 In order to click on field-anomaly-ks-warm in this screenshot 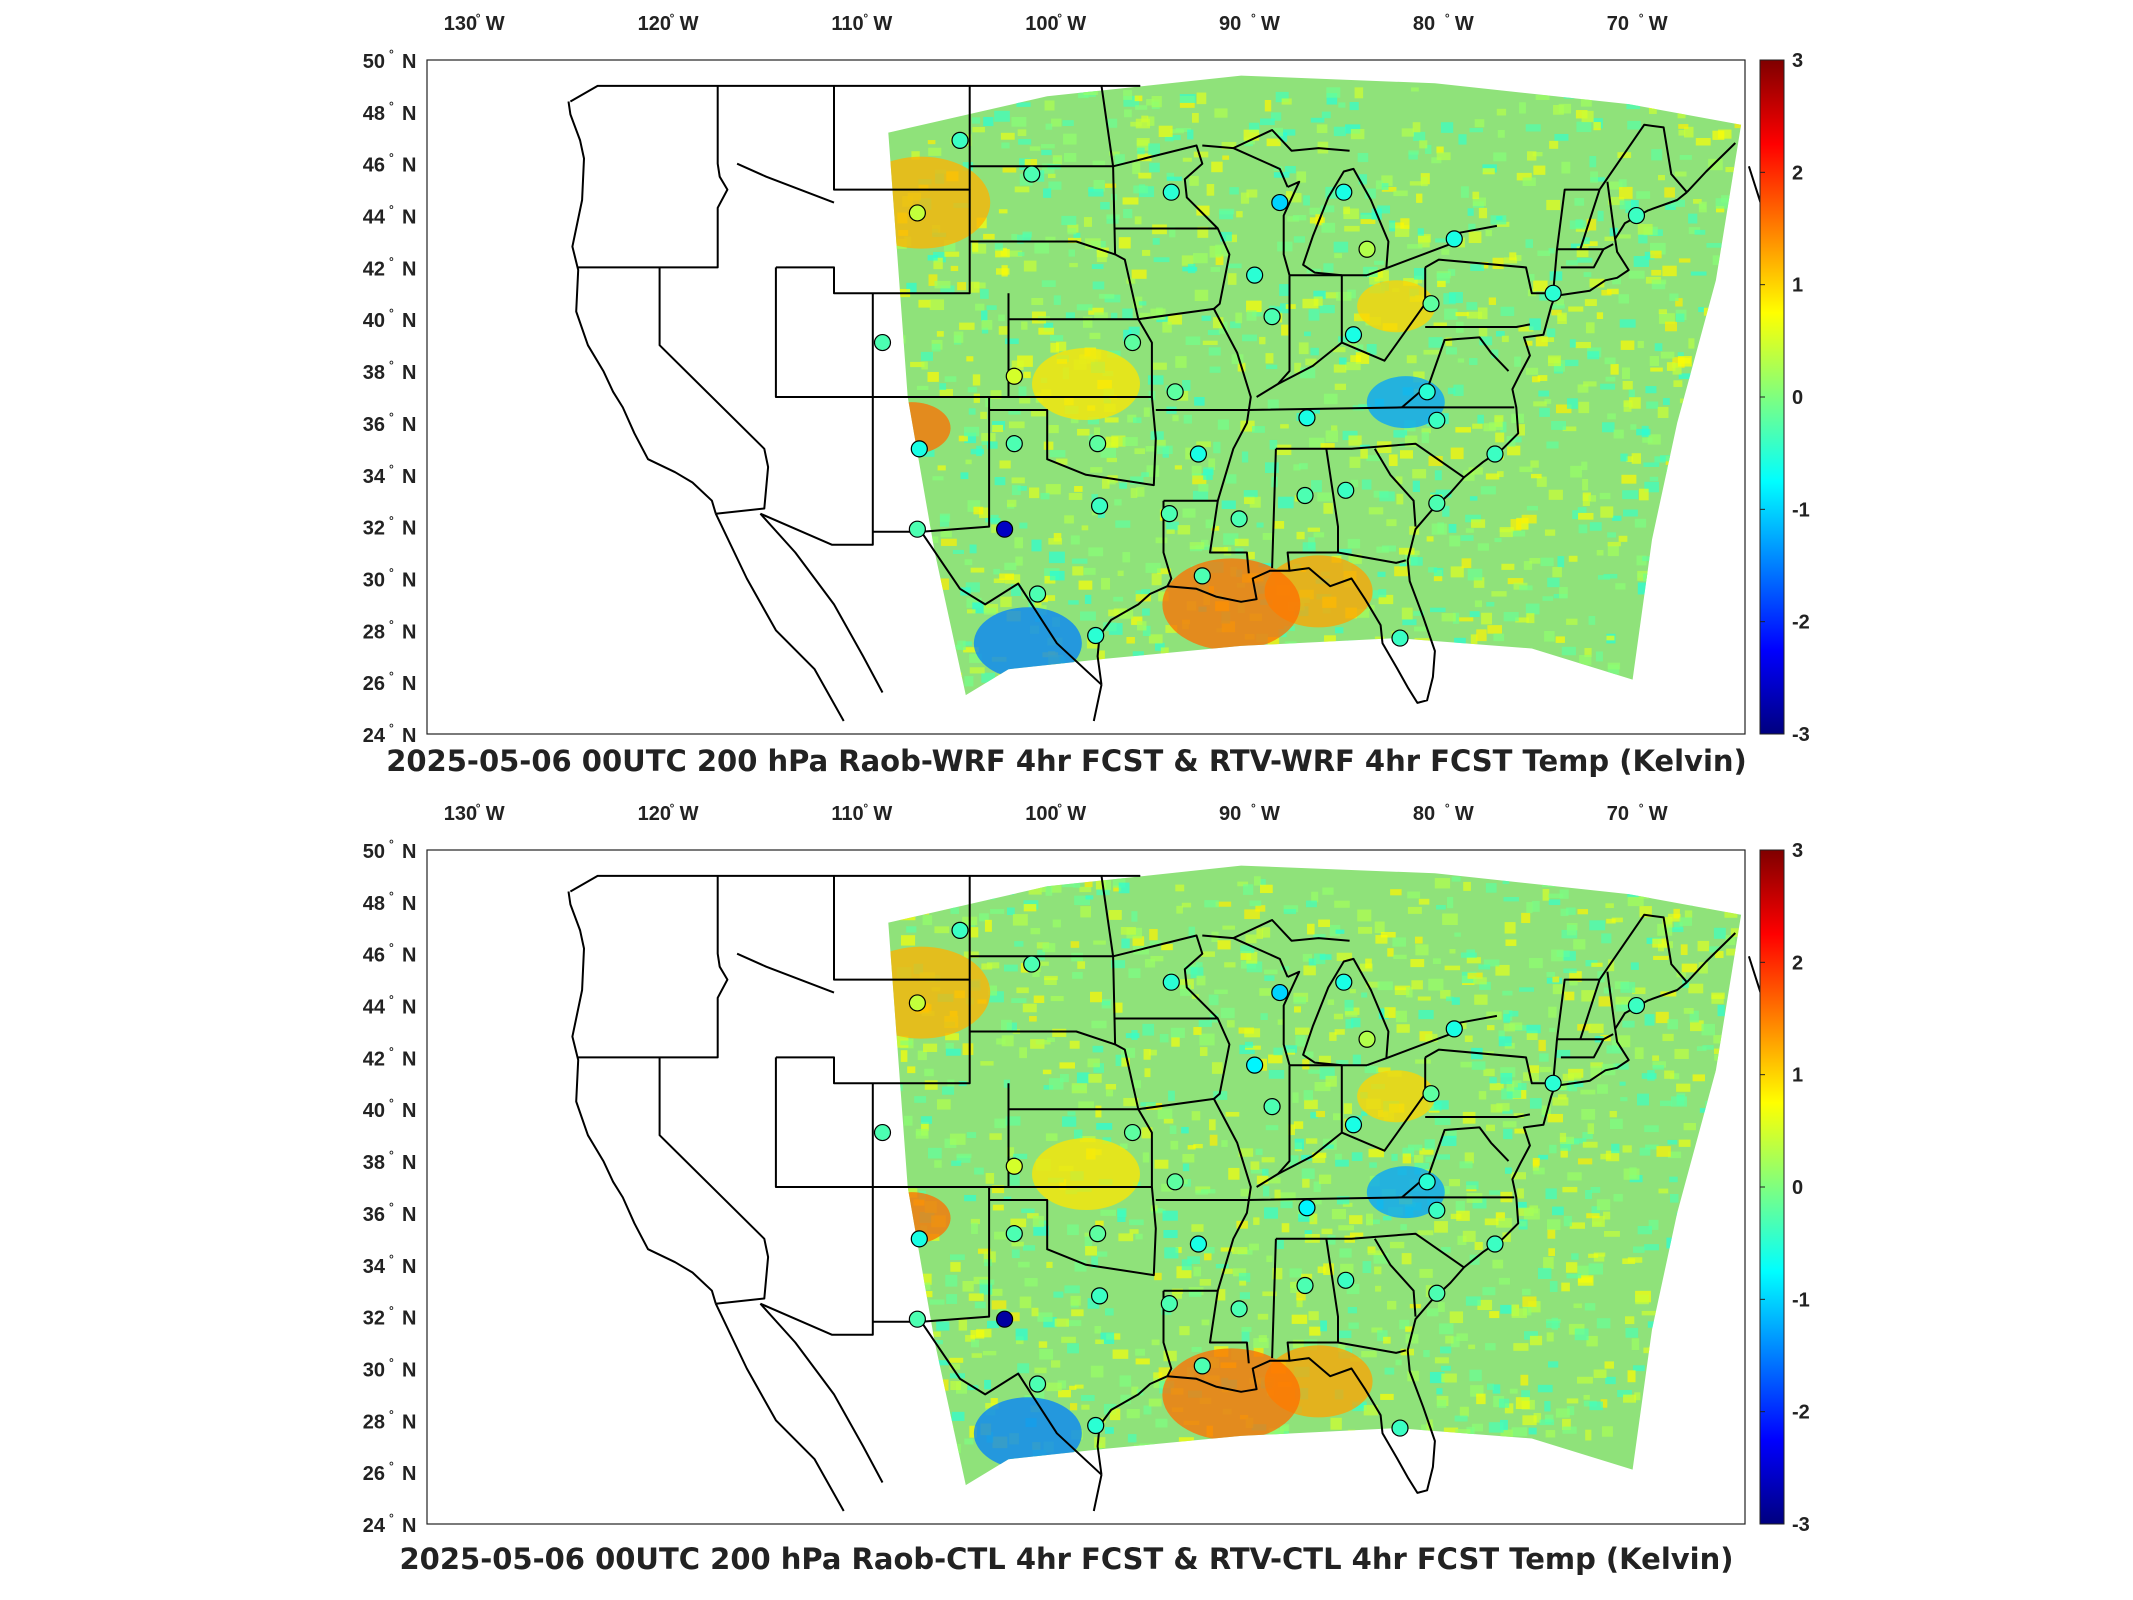, I will do `click(1086, 1174)`.